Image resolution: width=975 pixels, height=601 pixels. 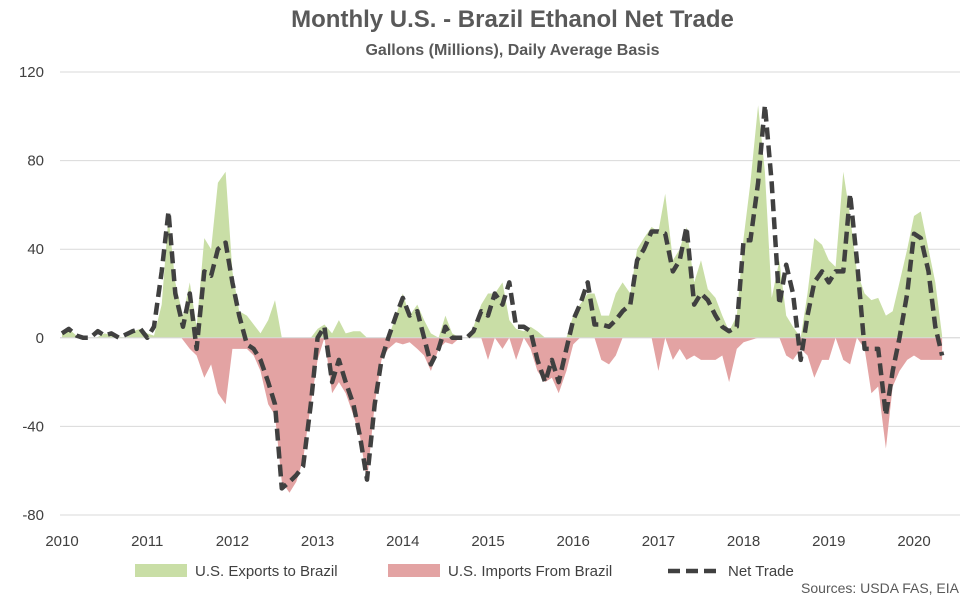 I want to click on y-tick-label: 80, so click(x=35, y=161).